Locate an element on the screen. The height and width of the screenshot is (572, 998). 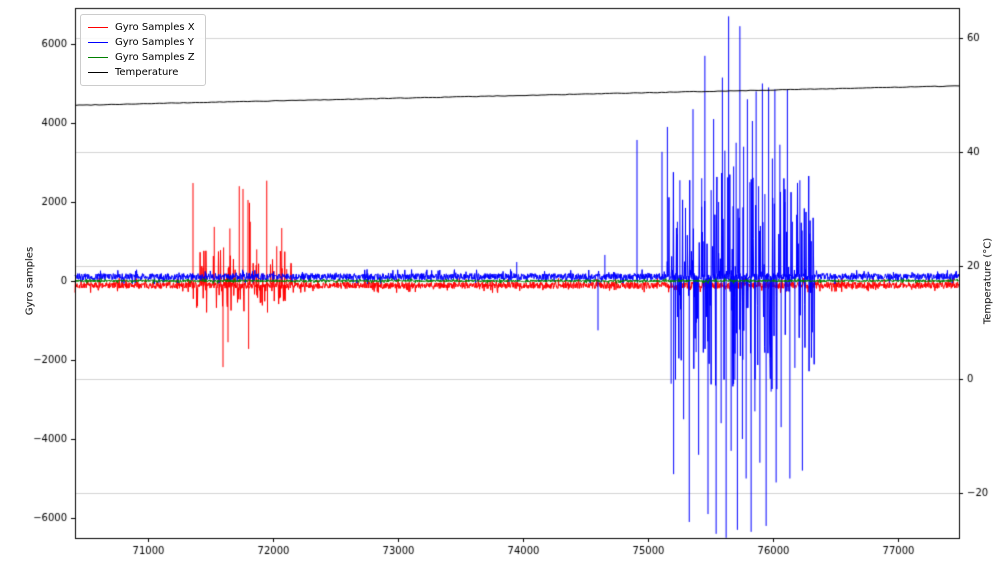
legend-label: Gyro Samples Y is located at coordinates (154, 42).